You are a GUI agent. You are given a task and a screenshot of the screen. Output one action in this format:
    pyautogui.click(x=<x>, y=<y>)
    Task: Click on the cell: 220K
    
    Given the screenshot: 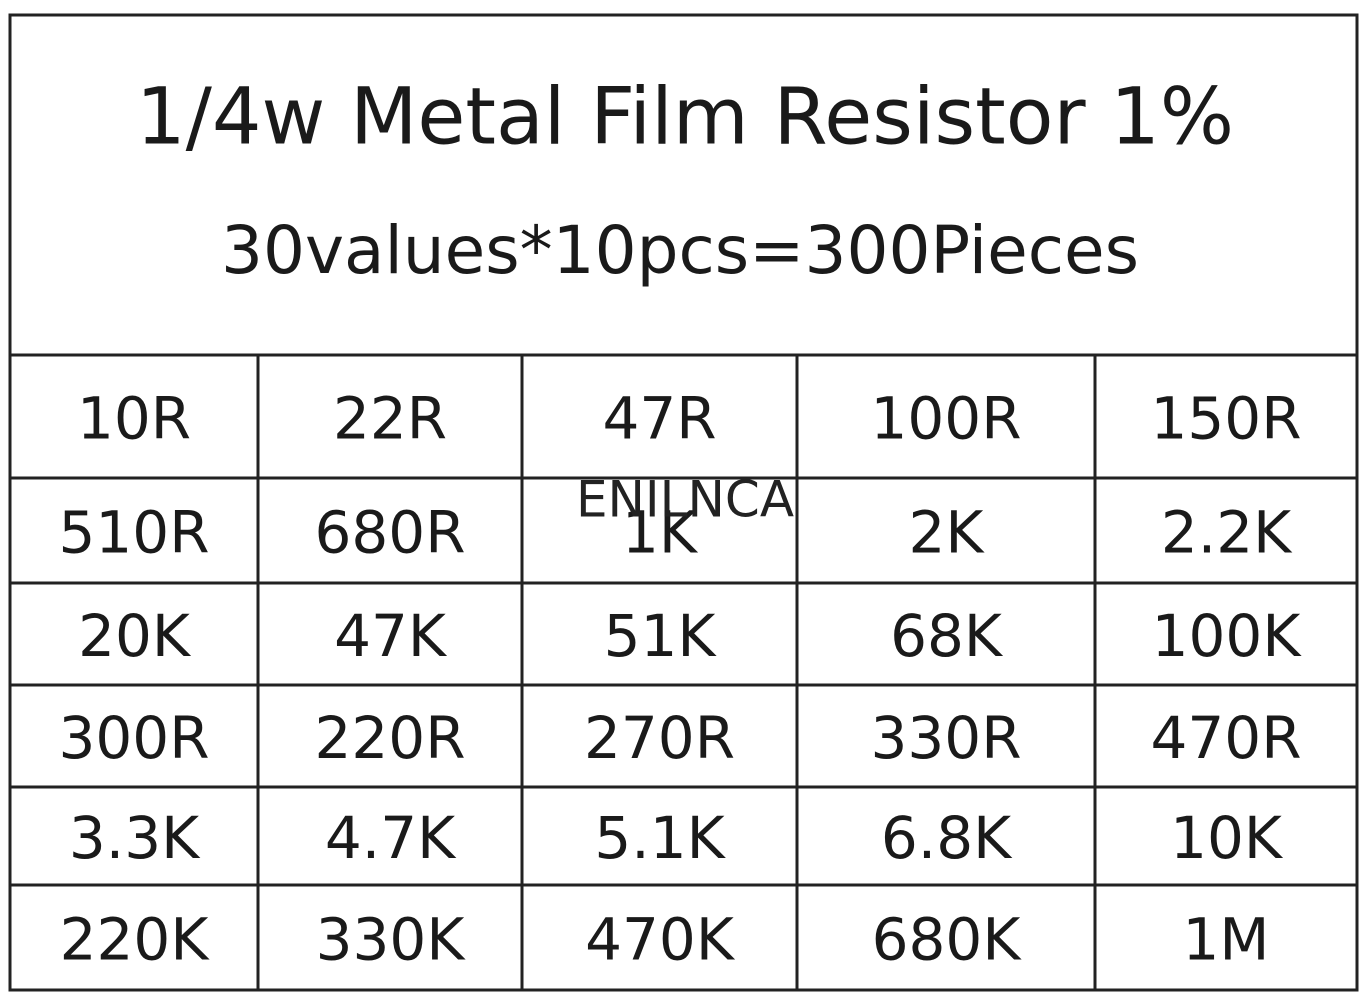 What is the action you would take?
    pyautogui.click(x=135, y=940)
    